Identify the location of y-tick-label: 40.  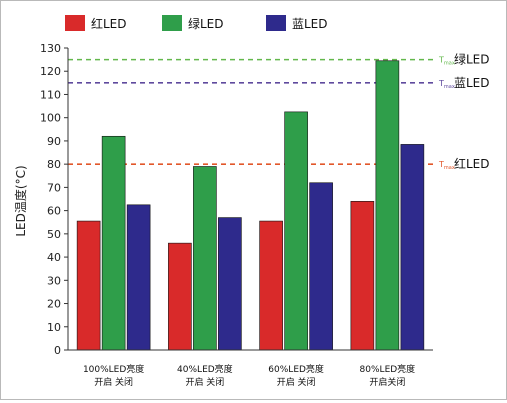
(54, 257).